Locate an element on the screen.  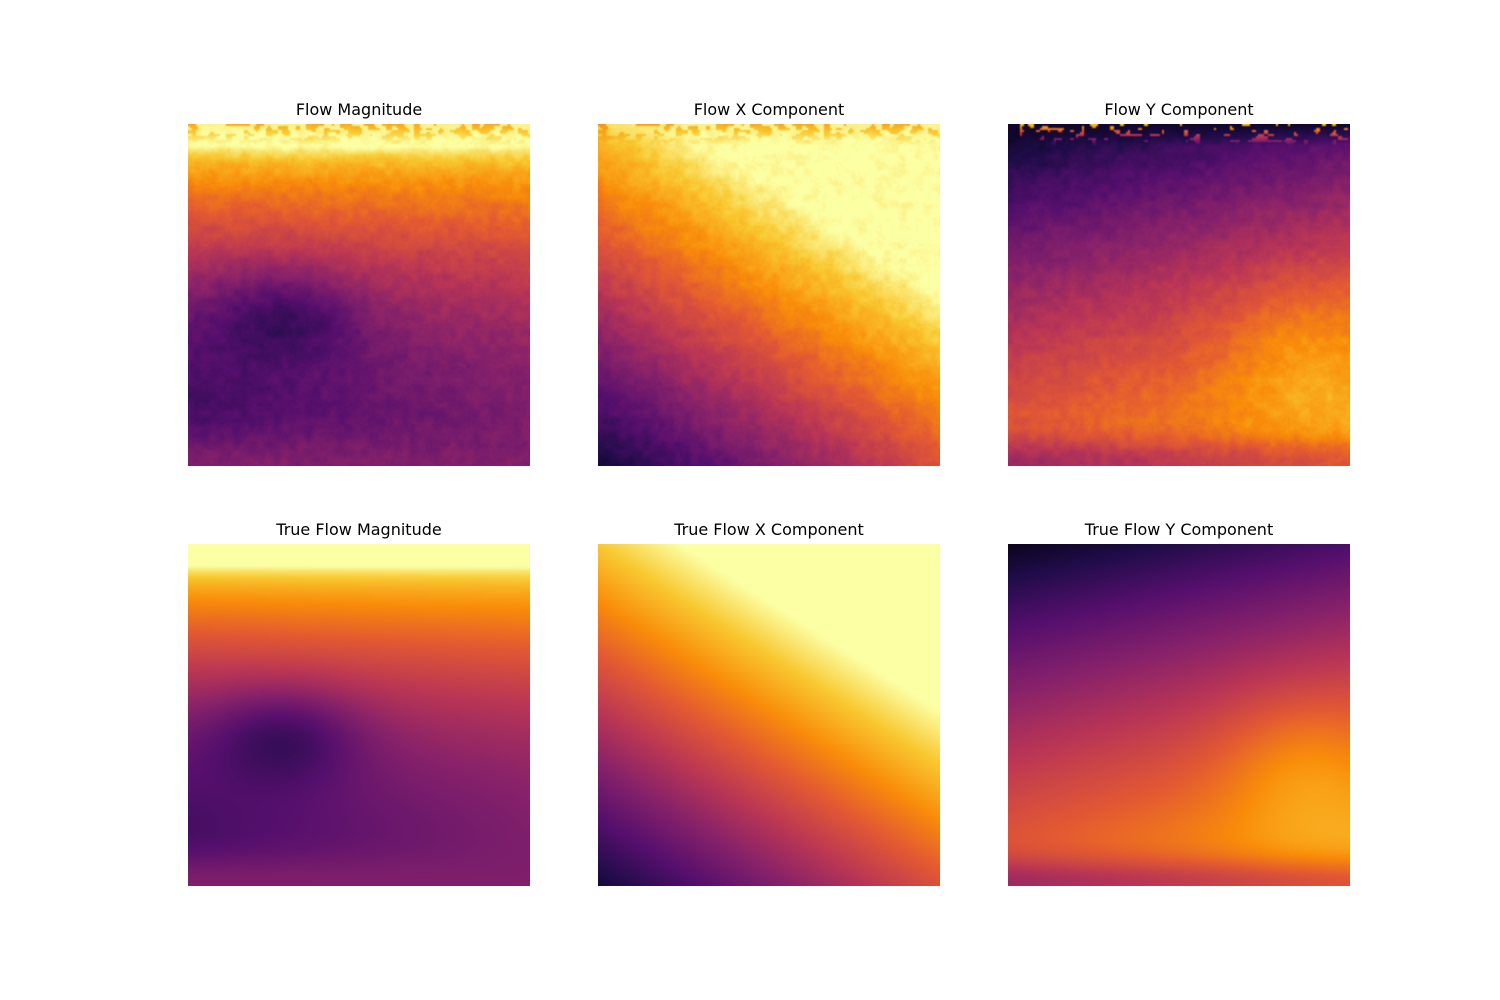
heatmap-true-flow-y-component is located at coordinates (1179, 715).